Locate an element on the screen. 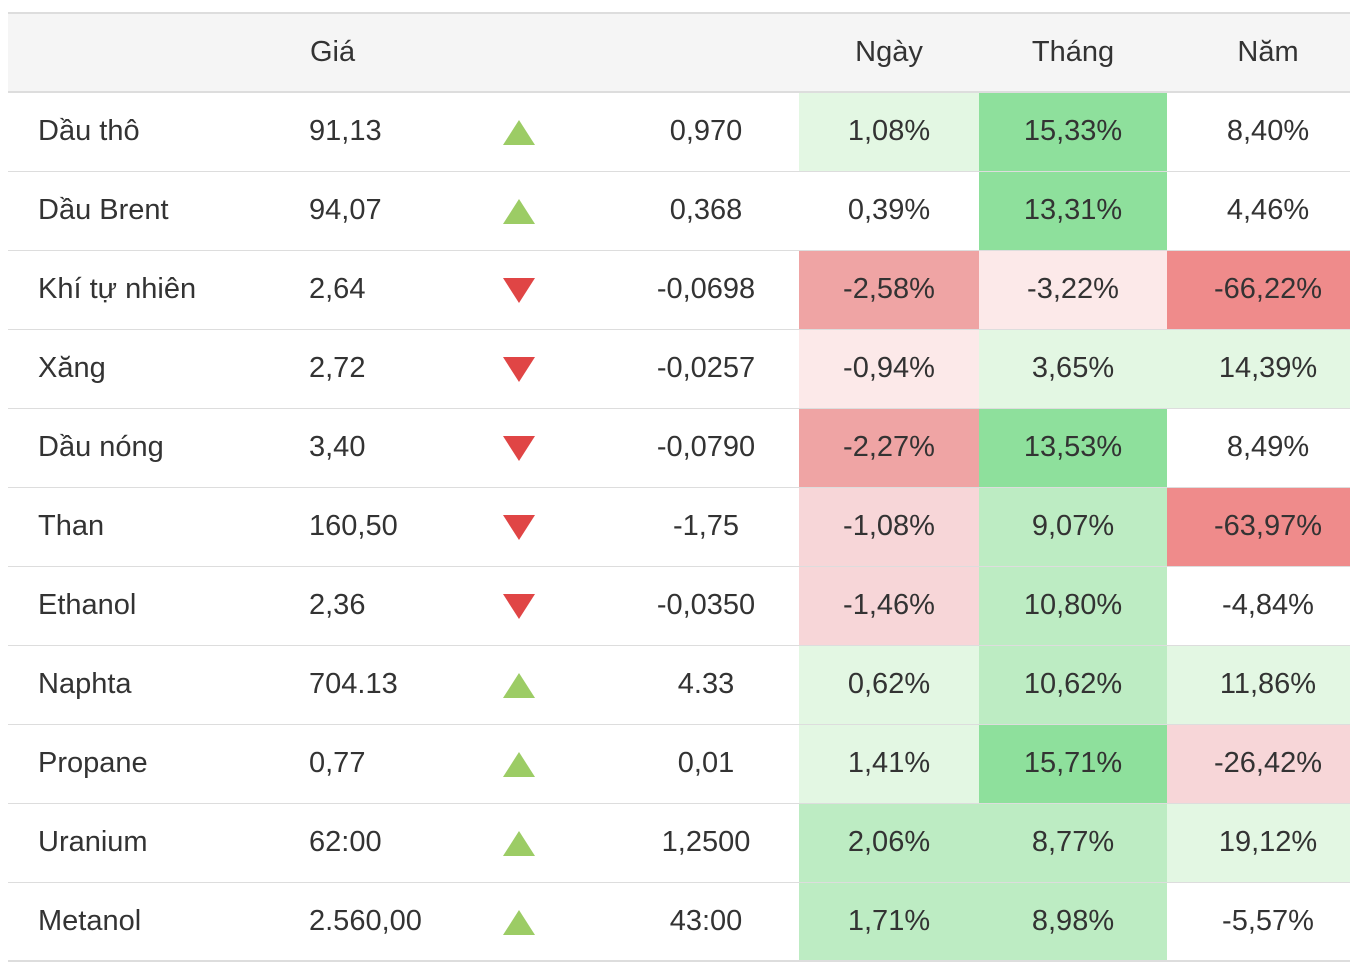 This screenshot has width=1350, height=964. table-row: Dầu nóng 3,40 -0,0790 -2,27% 13,53% 8,49% is located at coordinates (679, 448).